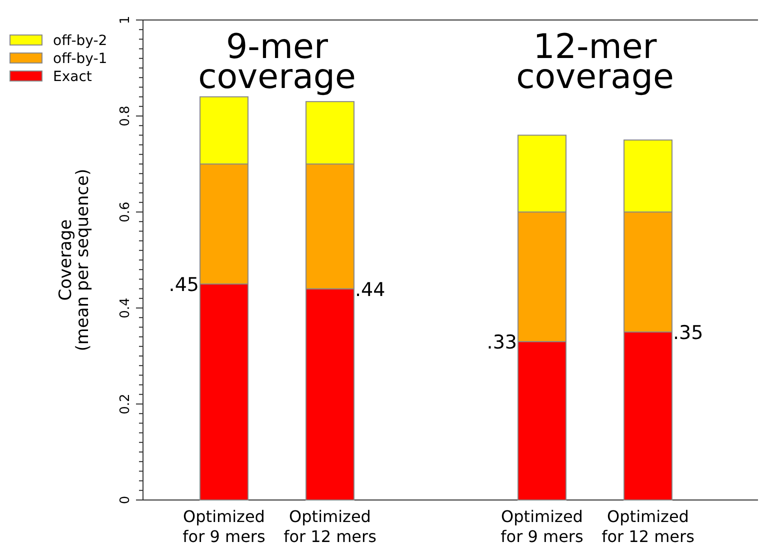  I want to click on y-tick-label: 1, so click(125, 20).